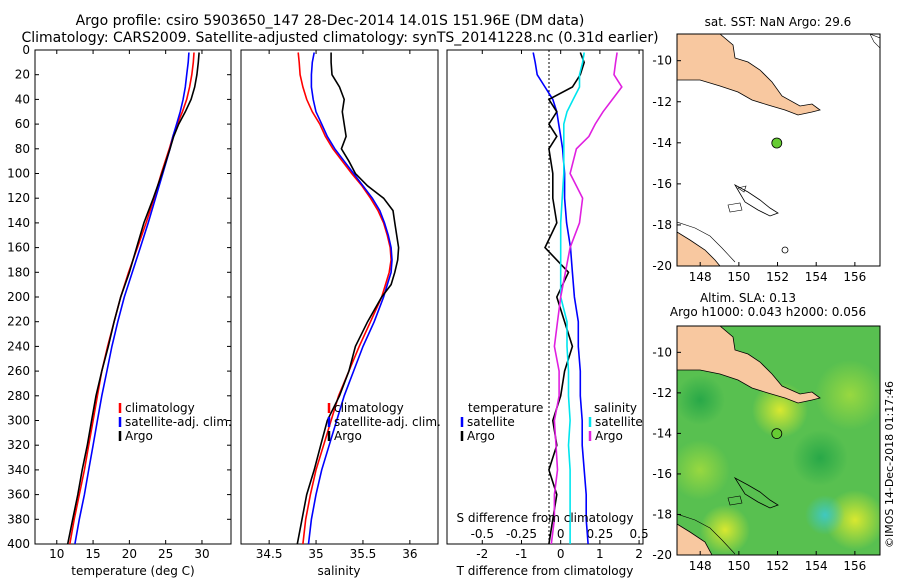 This screenshot has width=900, height=580. I want to click on argo-float-marker, so click(777, 143).